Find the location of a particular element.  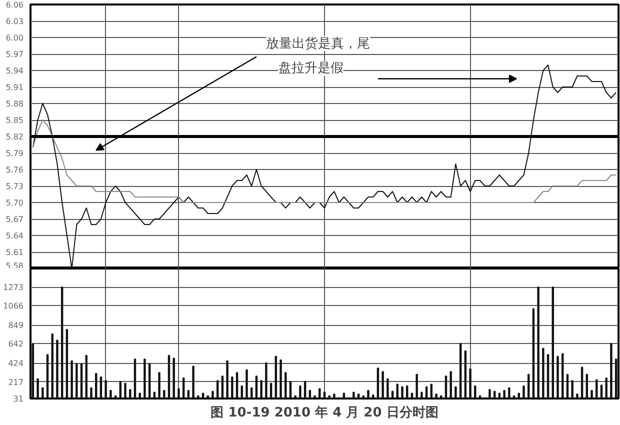

y-tick-label: 6.03 is located at coordinates (15, 21).